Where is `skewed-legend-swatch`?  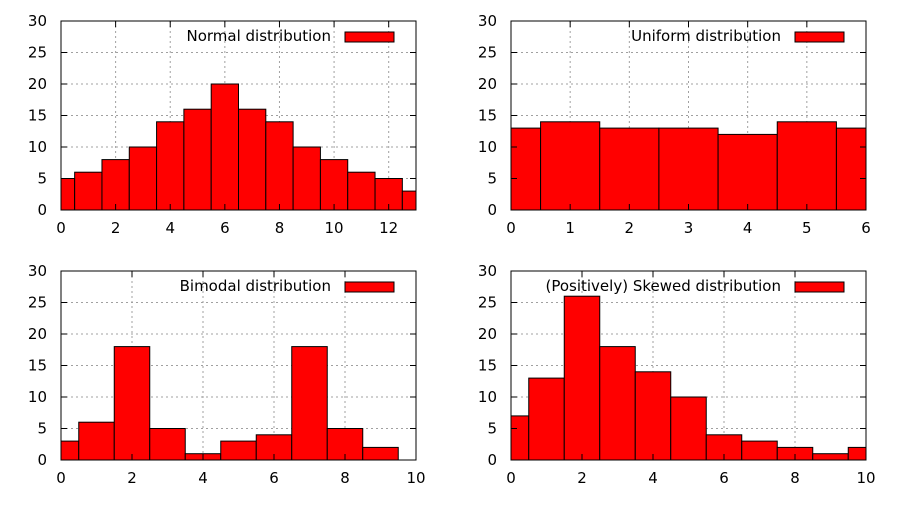
skewed-legend-swatch is located at coordinates (819, 287).